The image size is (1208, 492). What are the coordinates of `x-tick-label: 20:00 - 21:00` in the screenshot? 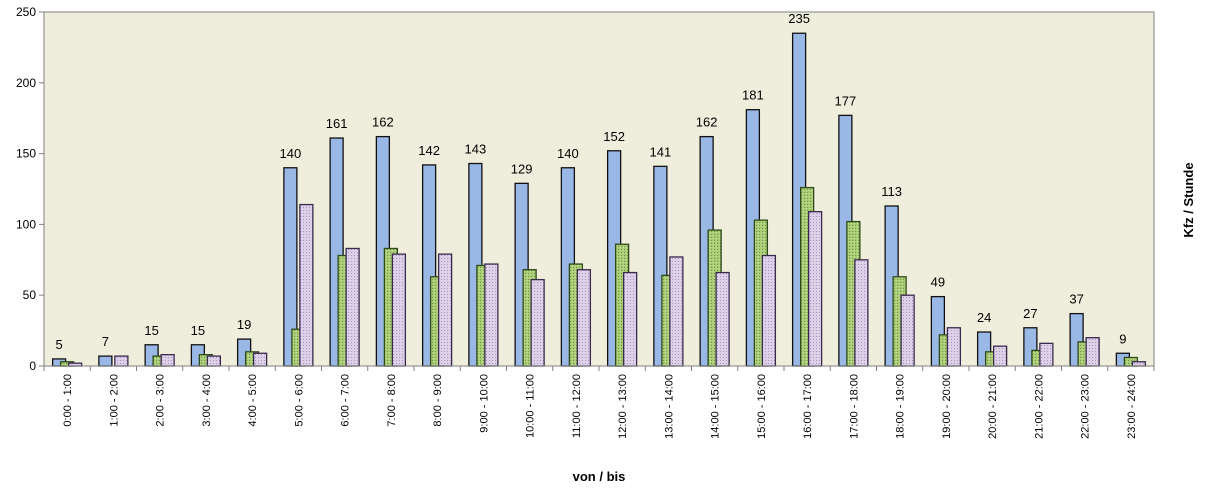 It's located at (993, 406).